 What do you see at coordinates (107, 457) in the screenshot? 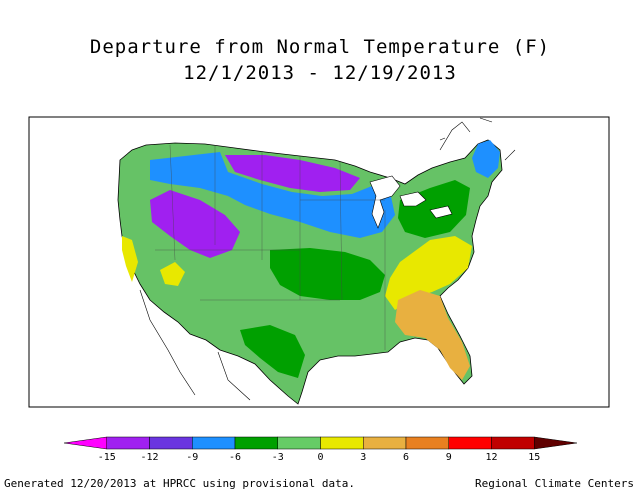
I see `legend-tick-label: -15` at bounding box center [107, 457].